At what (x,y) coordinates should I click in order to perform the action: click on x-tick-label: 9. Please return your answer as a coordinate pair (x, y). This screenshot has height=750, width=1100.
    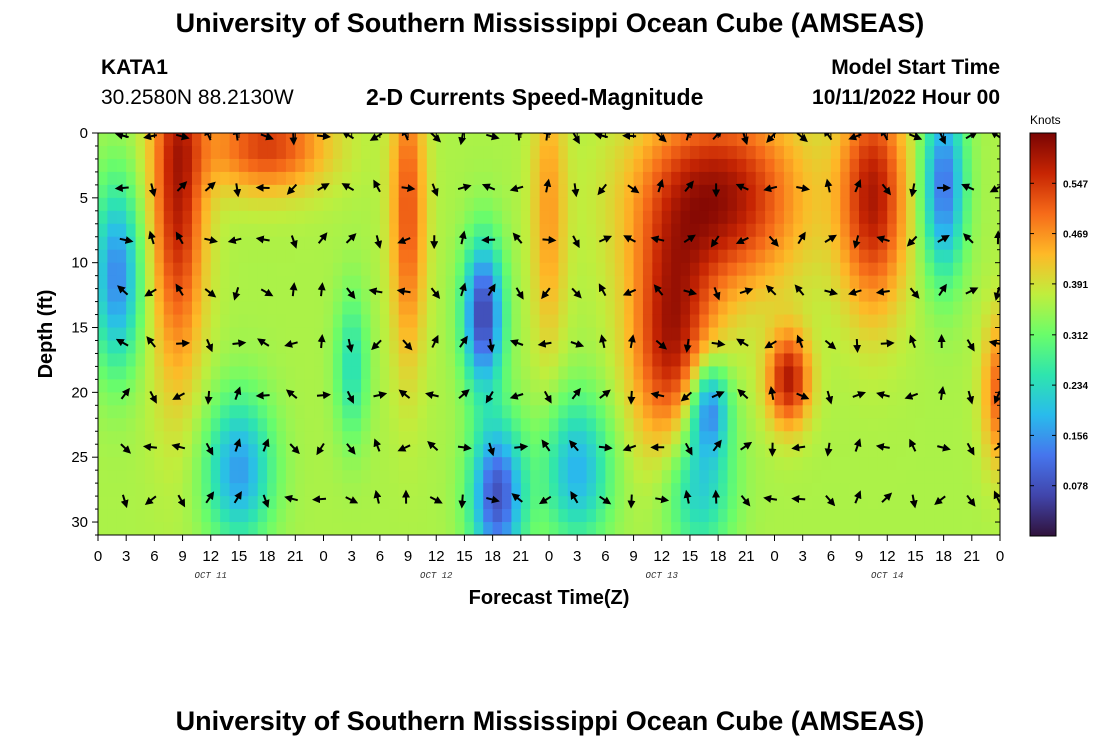
    Looking at the image, I should click on (859, 556).